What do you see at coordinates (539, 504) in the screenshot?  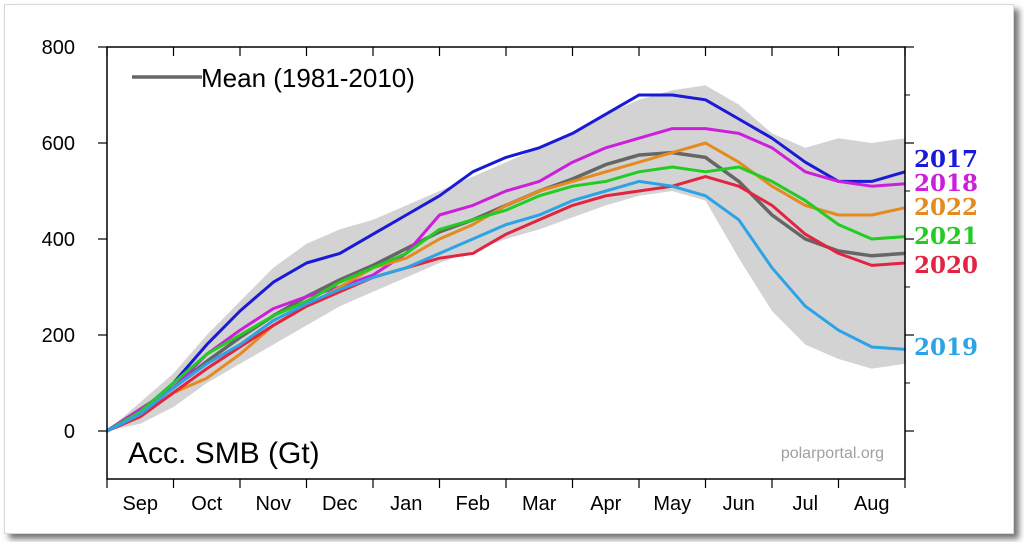 I see `x-tick-label: Mar` at bounding box center [539, 504].